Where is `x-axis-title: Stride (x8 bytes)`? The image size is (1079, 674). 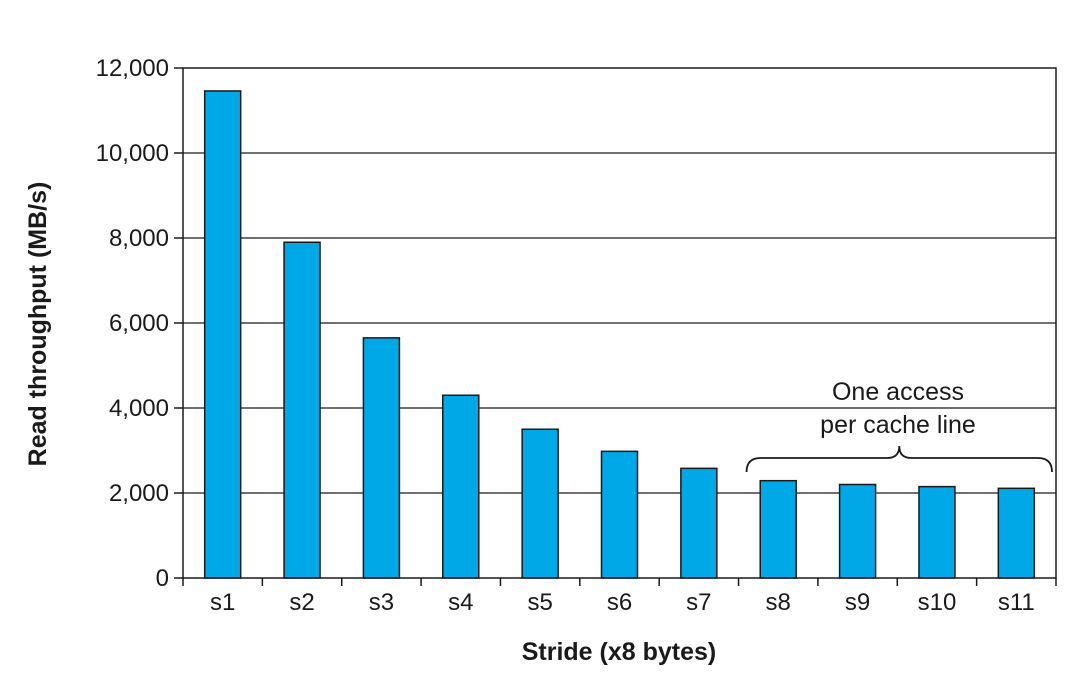
x-axis-title: Stride (x8 bytes) is located at coordinates (619, 652).